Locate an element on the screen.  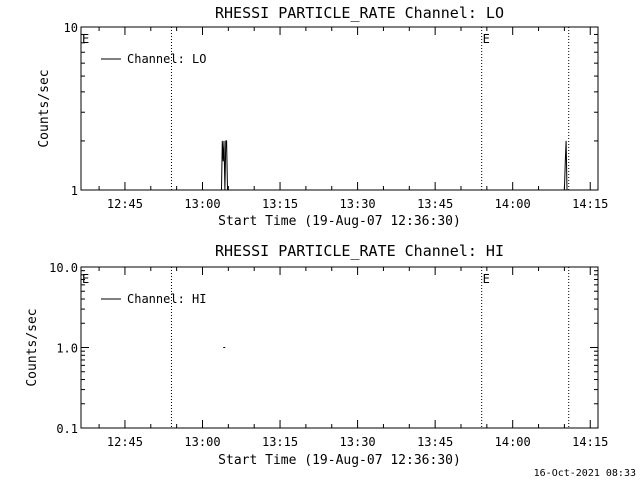
footer-timestamp: 16-Oct-2021 08:33 is located at coordinates (585, 473).